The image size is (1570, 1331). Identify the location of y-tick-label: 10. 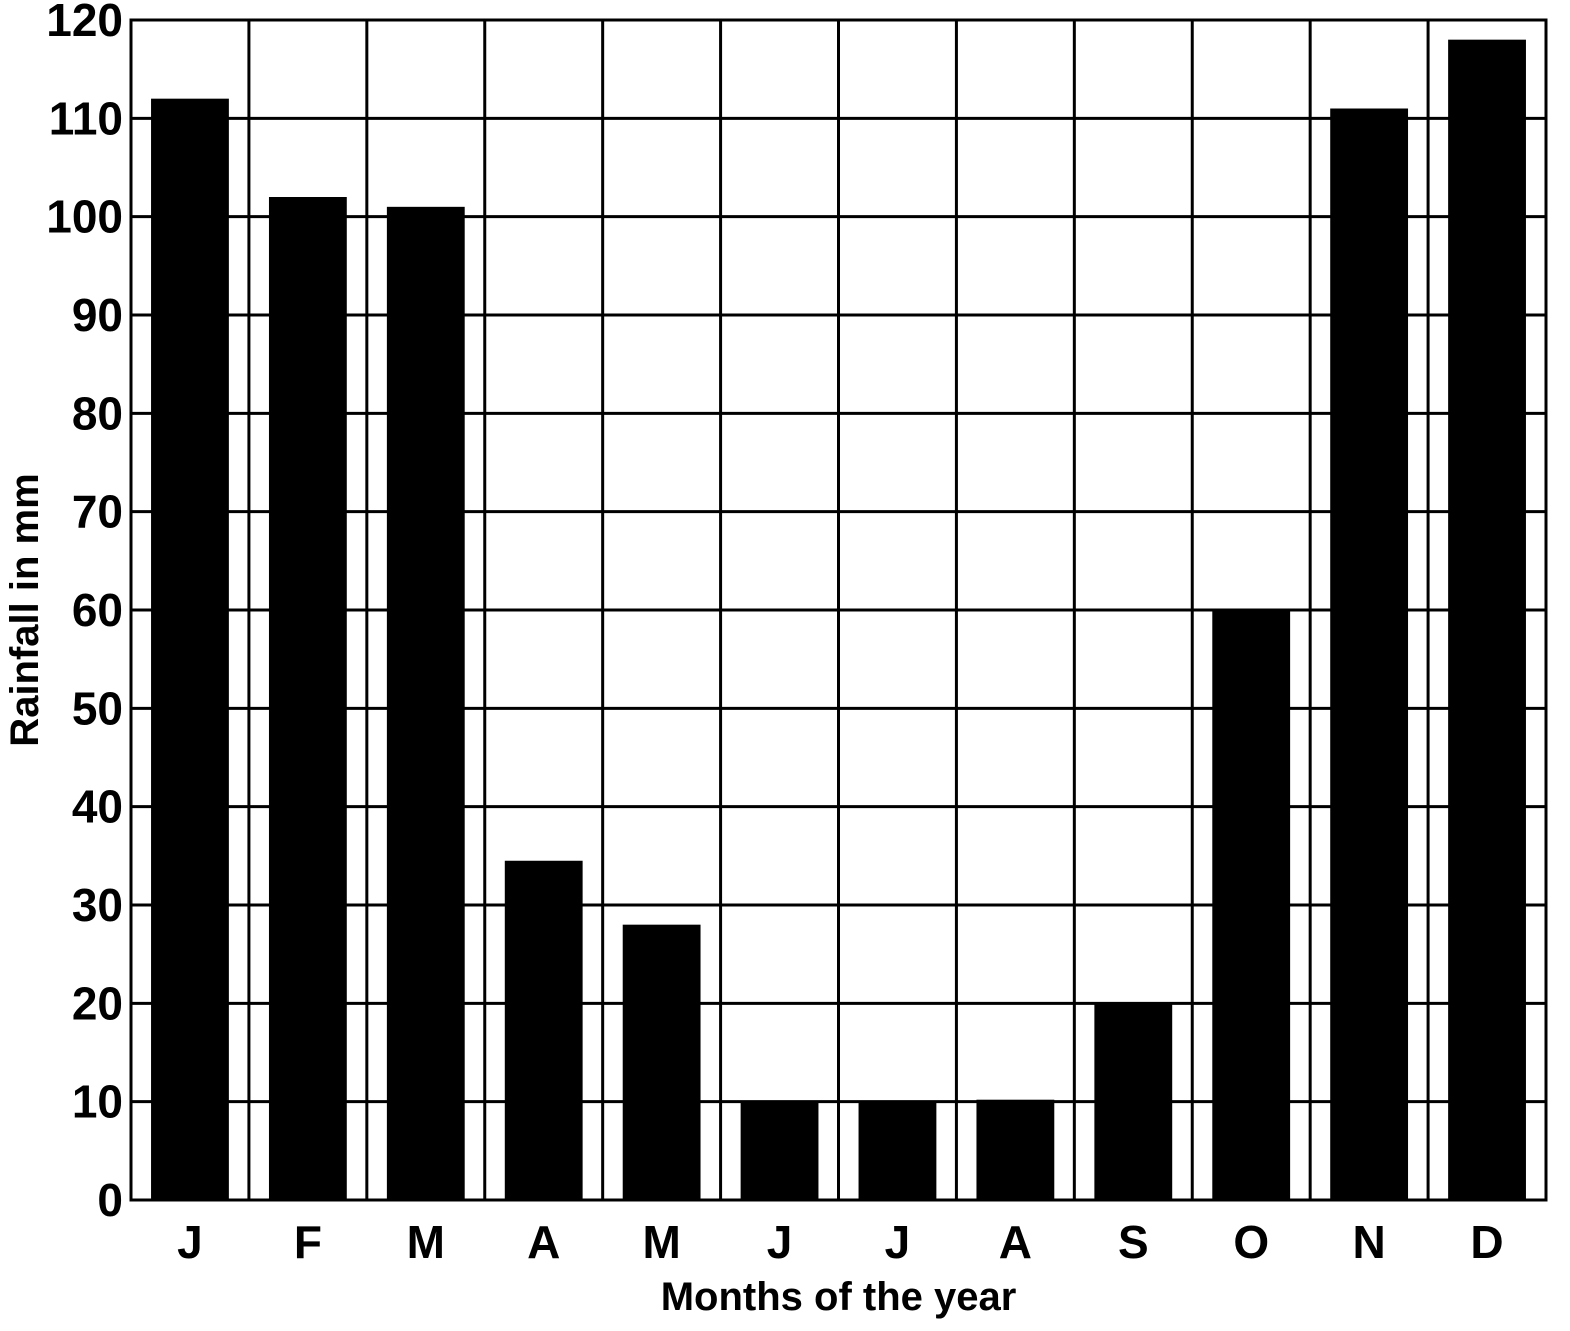
(97, 1102).